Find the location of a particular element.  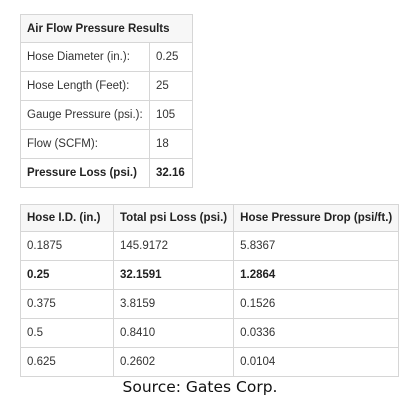

results-row-hose-length: Hose Length (Feet): 25 is located at coordinates (106, 86).